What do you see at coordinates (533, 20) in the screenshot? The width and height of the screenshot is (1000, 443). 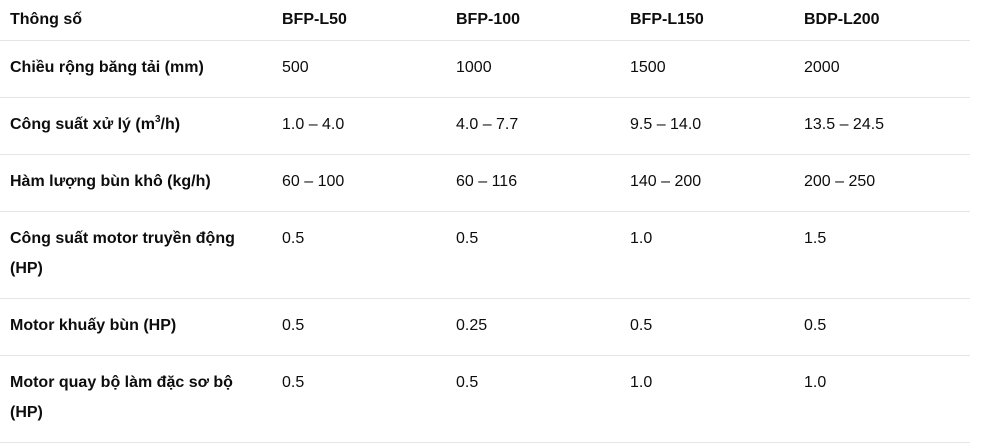 I see `header-cell-bfp-100: BFP-100` at bounding box center [533, 20].